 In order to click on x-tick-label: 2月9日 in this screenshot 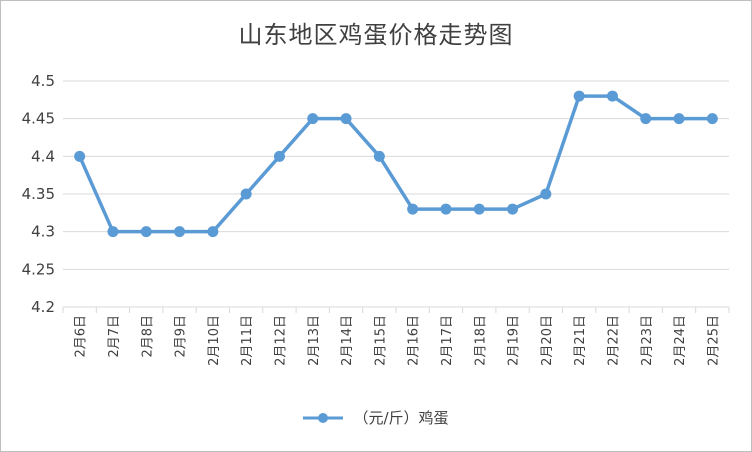, I will do `click(181, 336)`.